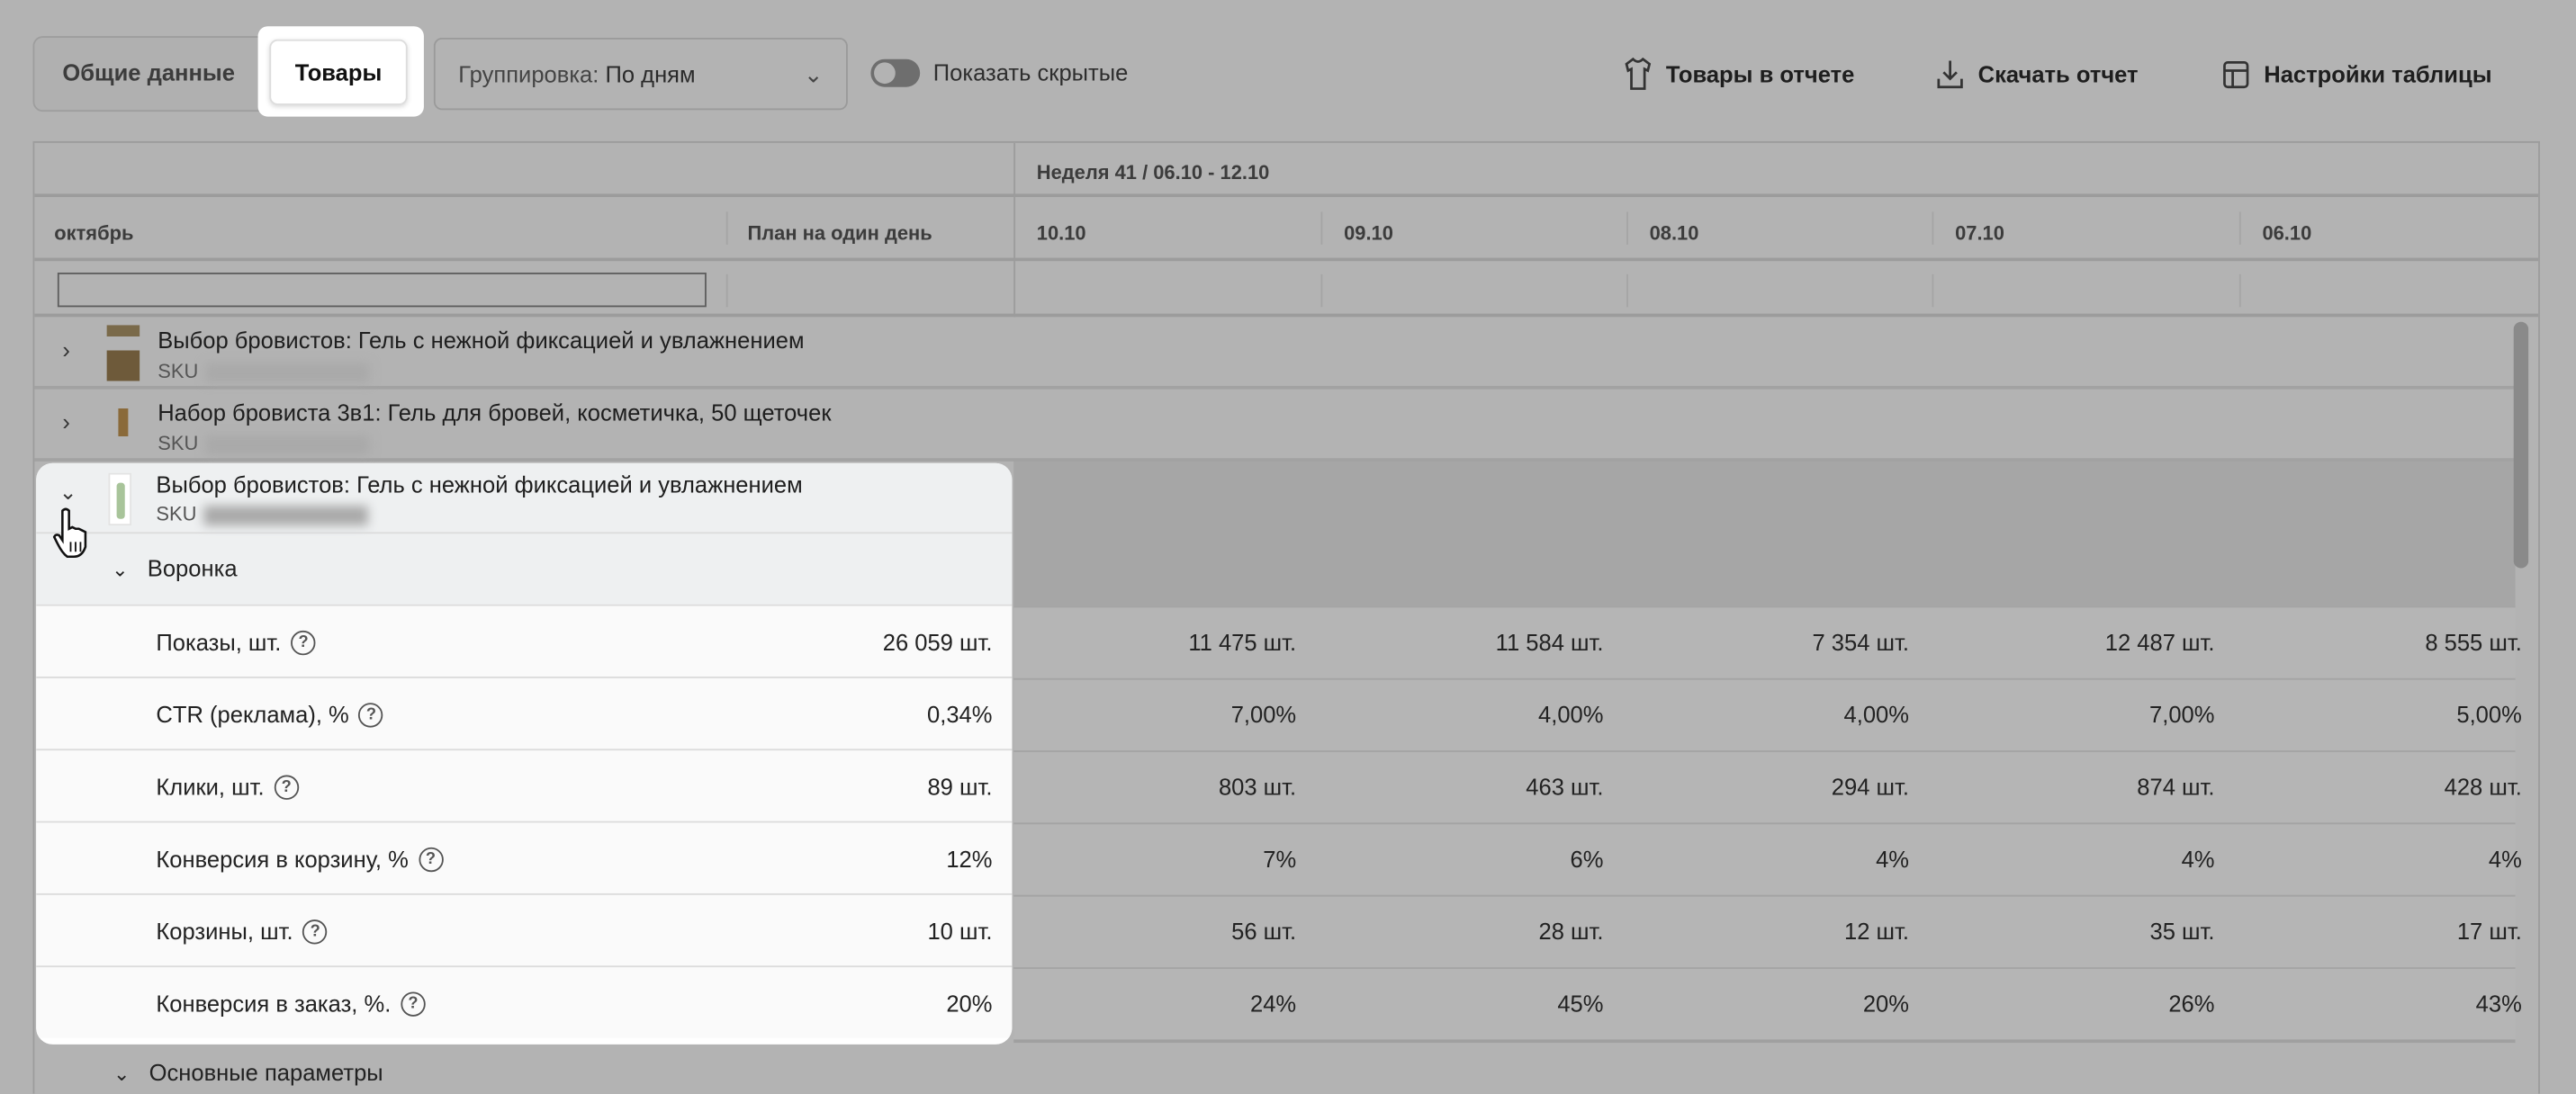  Describe the element at coordinates (2489, 932) in the screenshot. I see `metric-value: 17 шт.` at that location.